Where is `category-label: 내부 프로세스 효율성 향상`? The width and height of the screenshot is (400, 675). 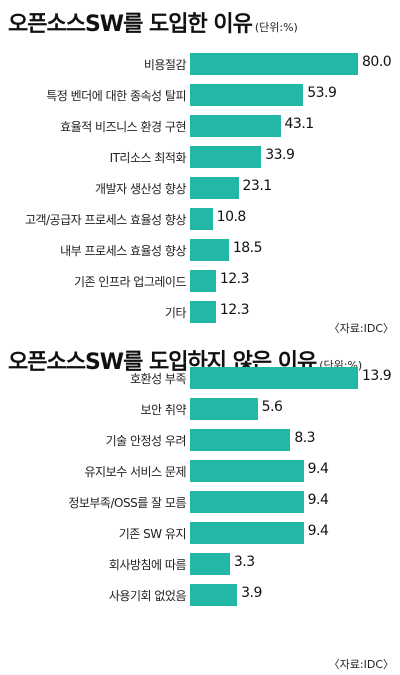 category-label: 내부 프로세스 효율성 향상 is located at coordinates (123, 251).